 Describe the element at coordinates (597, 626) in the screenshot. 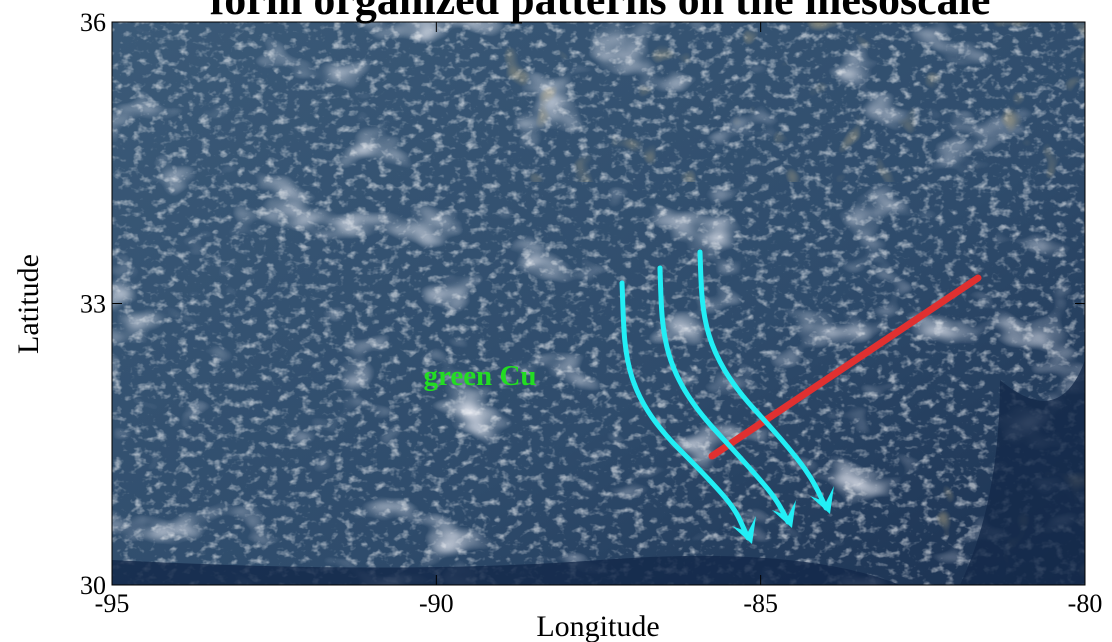

I see `x-axis-label: Longitude` at that location.